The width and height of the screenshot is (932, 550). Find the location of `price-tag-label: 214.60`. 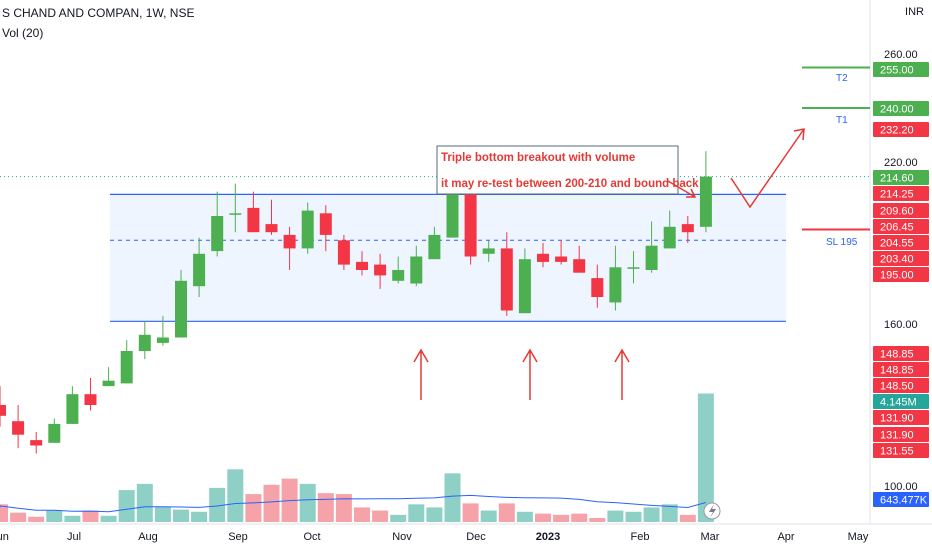

price-tag-label: 214.60 is located at coordinates (897, 179).